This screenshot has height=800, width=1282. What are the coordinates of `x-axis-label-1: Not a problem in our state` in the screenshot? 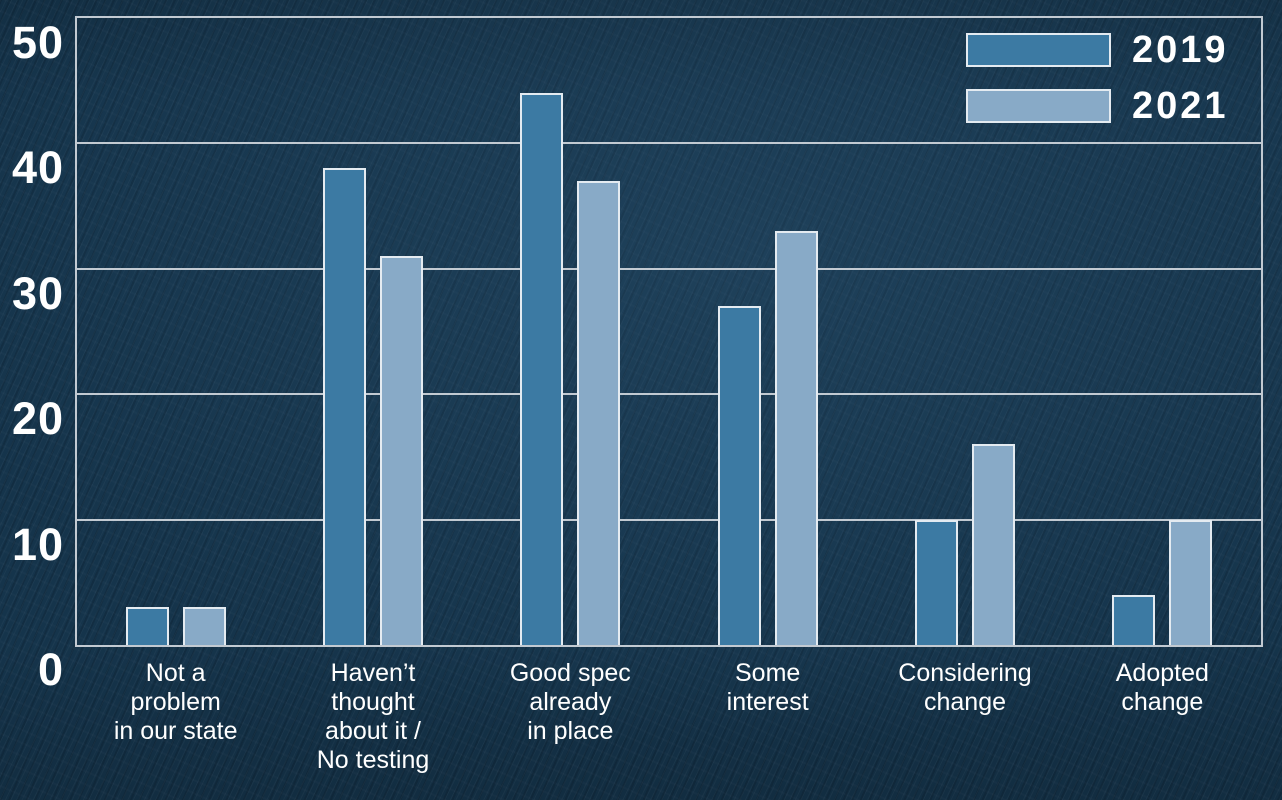 It's located at (175, 702).